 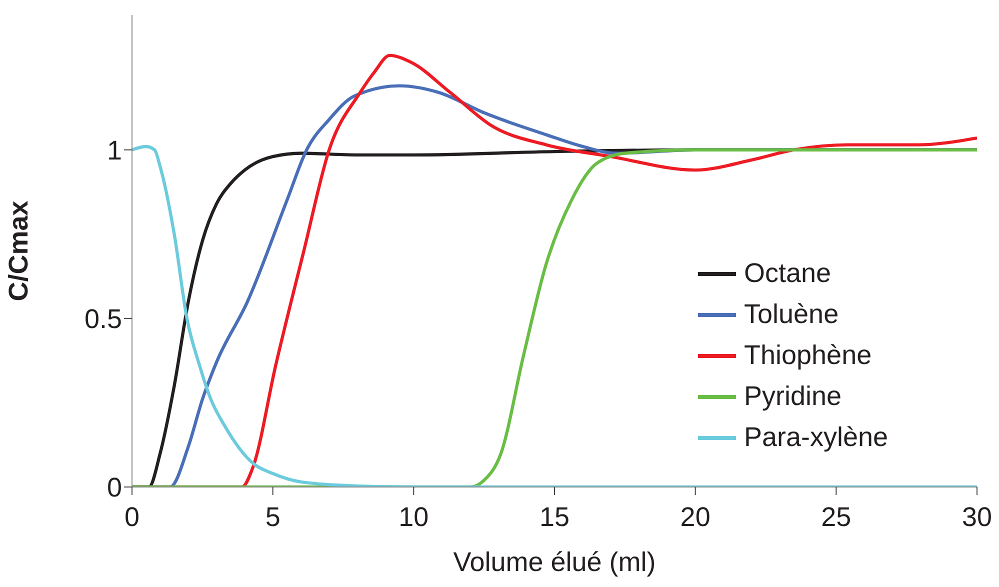 What do you see at coordinates (808, 355) in the screenshot?
I see `legend-label: Thiophène` at bounding box center [808, 355].